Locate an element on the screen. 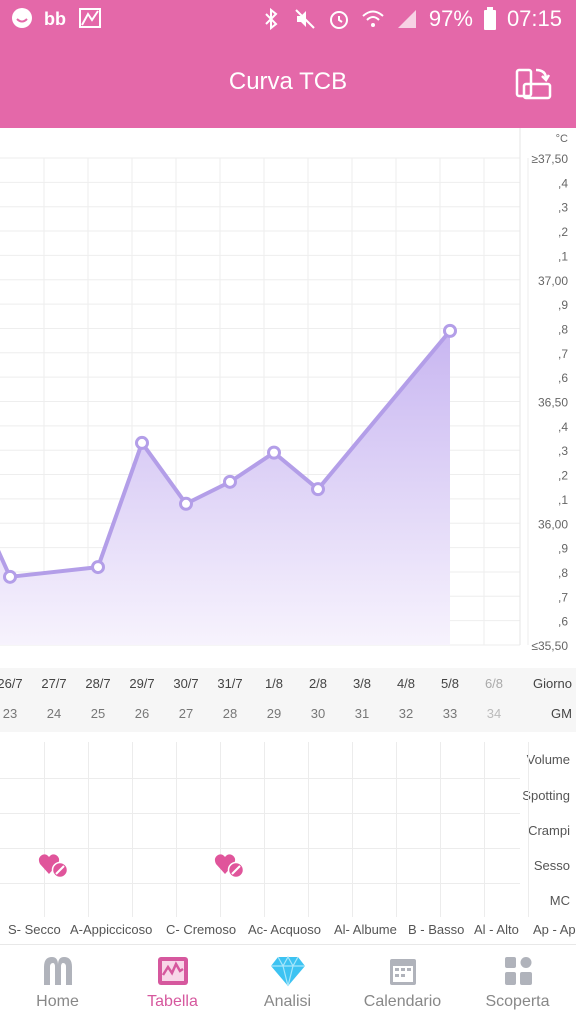 The image size is (576, 1025). y-unit-label: °C is located at coordinates (562, 139).